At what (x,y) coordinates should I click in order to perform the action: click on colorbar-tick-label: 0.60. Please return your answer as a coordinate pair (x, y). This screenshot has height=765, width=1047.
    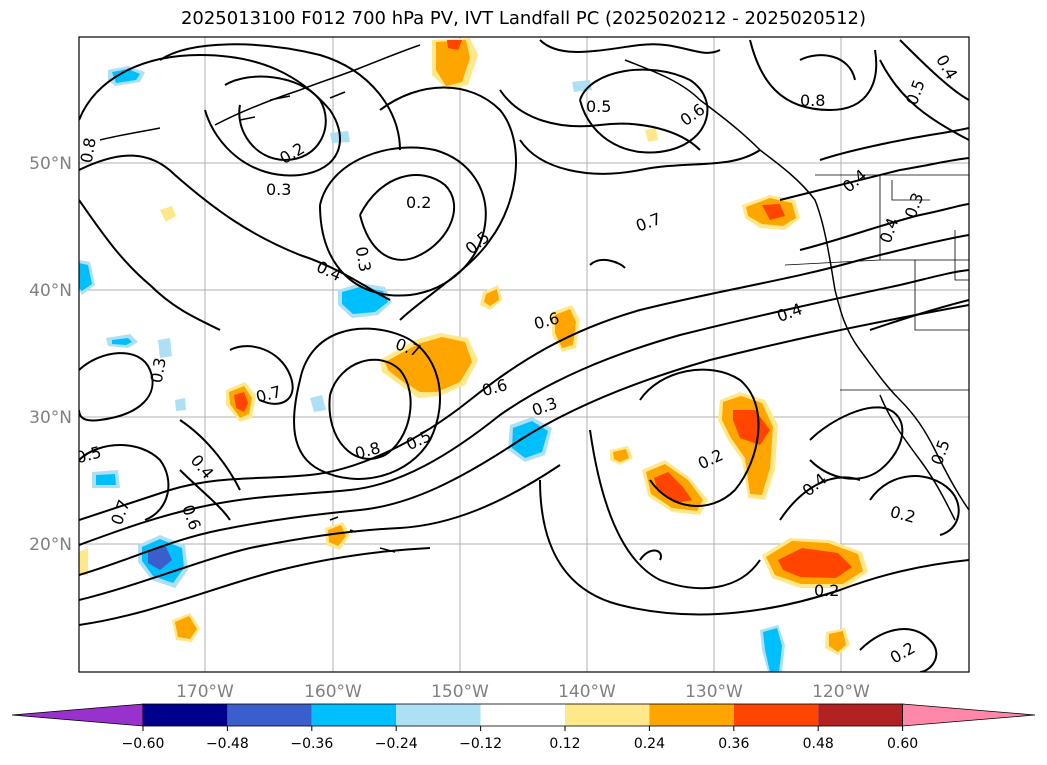
    Looking at the image, I should click on (902, 744).